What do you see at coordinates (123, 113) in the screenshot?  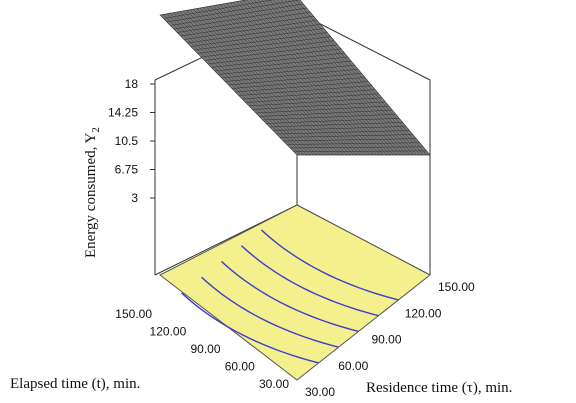 I see `z-tick-label: 14.25` at bounding box center [123, 113].